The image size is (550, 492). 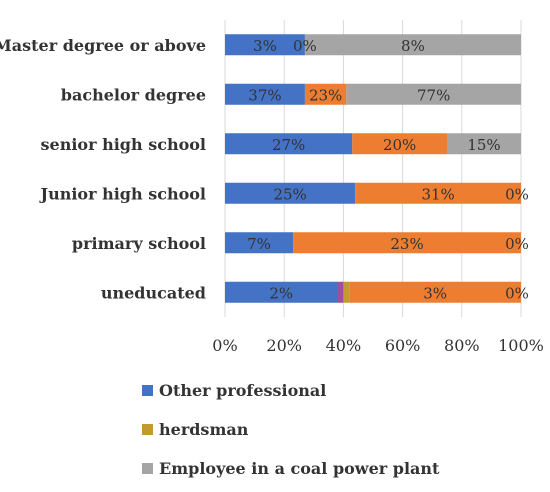 What do you see at coordinates (123, 144) in the screenshot?
I see `category-label: senior high school` at bounding box center [123, 144].